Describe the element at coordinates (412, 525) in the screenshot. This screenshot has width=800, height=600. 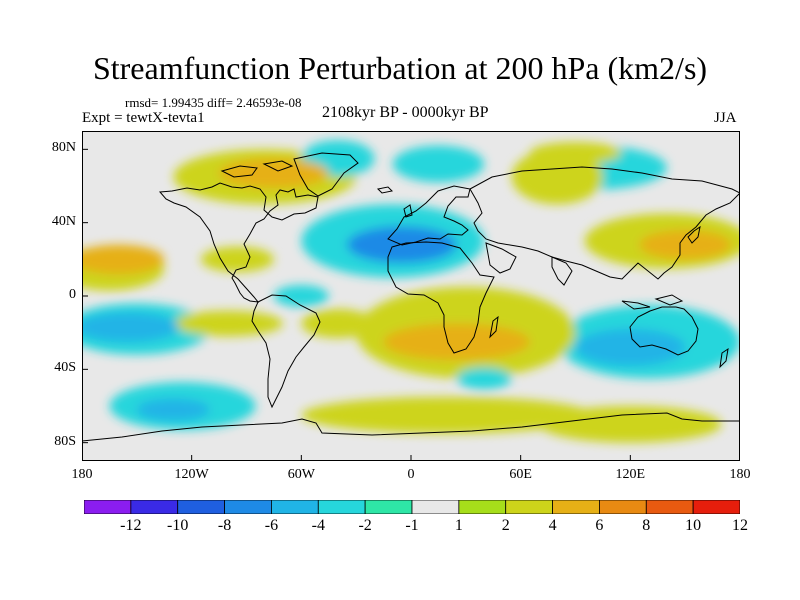
I see `colorbar-label: -1` at that location.